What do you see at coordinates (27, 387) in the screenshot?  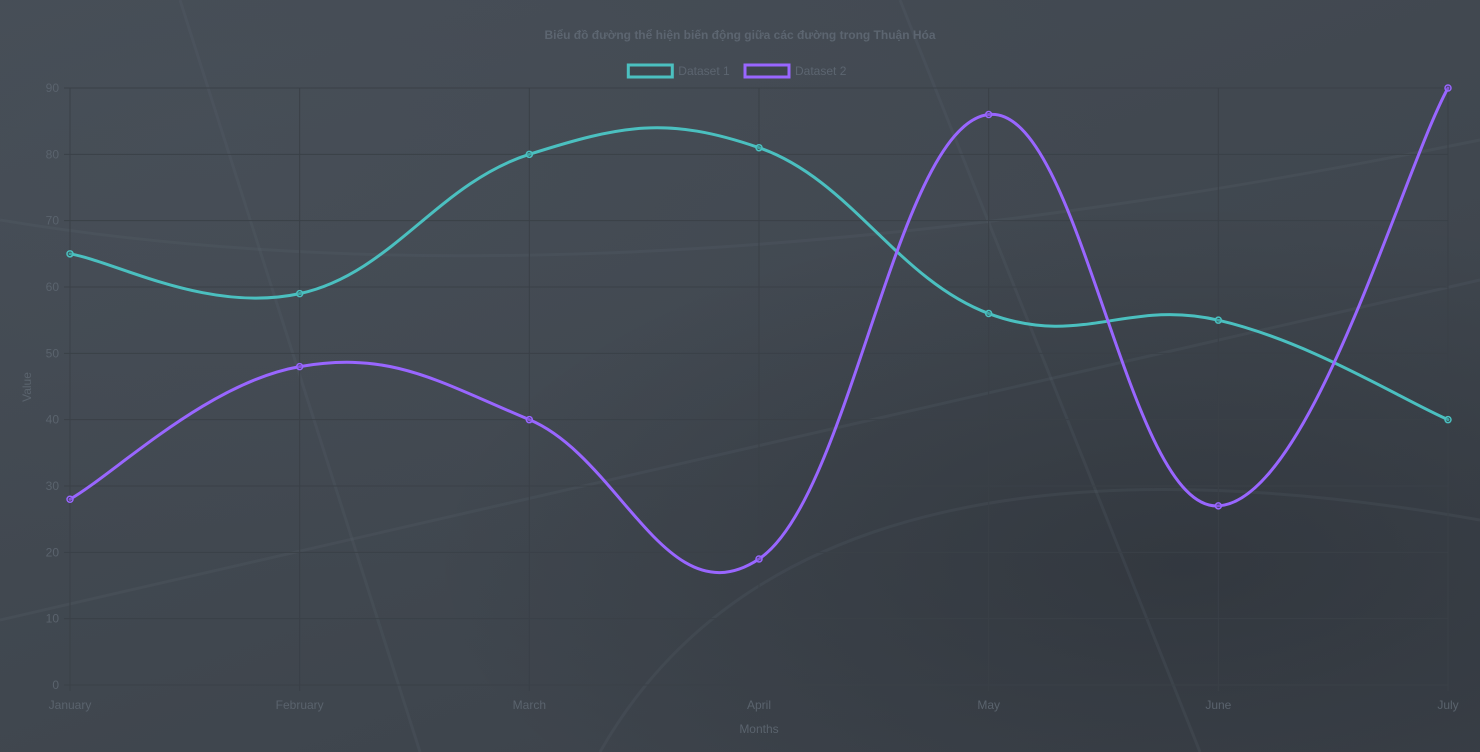 I see `y-axis-title: Value` at bounding box center [27, 387].